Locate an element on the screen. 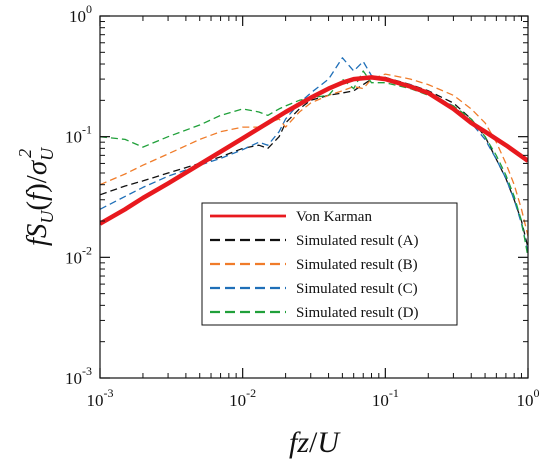  y-axis-title: fSU(f)/σU2 is located at coordinates (36, 196).